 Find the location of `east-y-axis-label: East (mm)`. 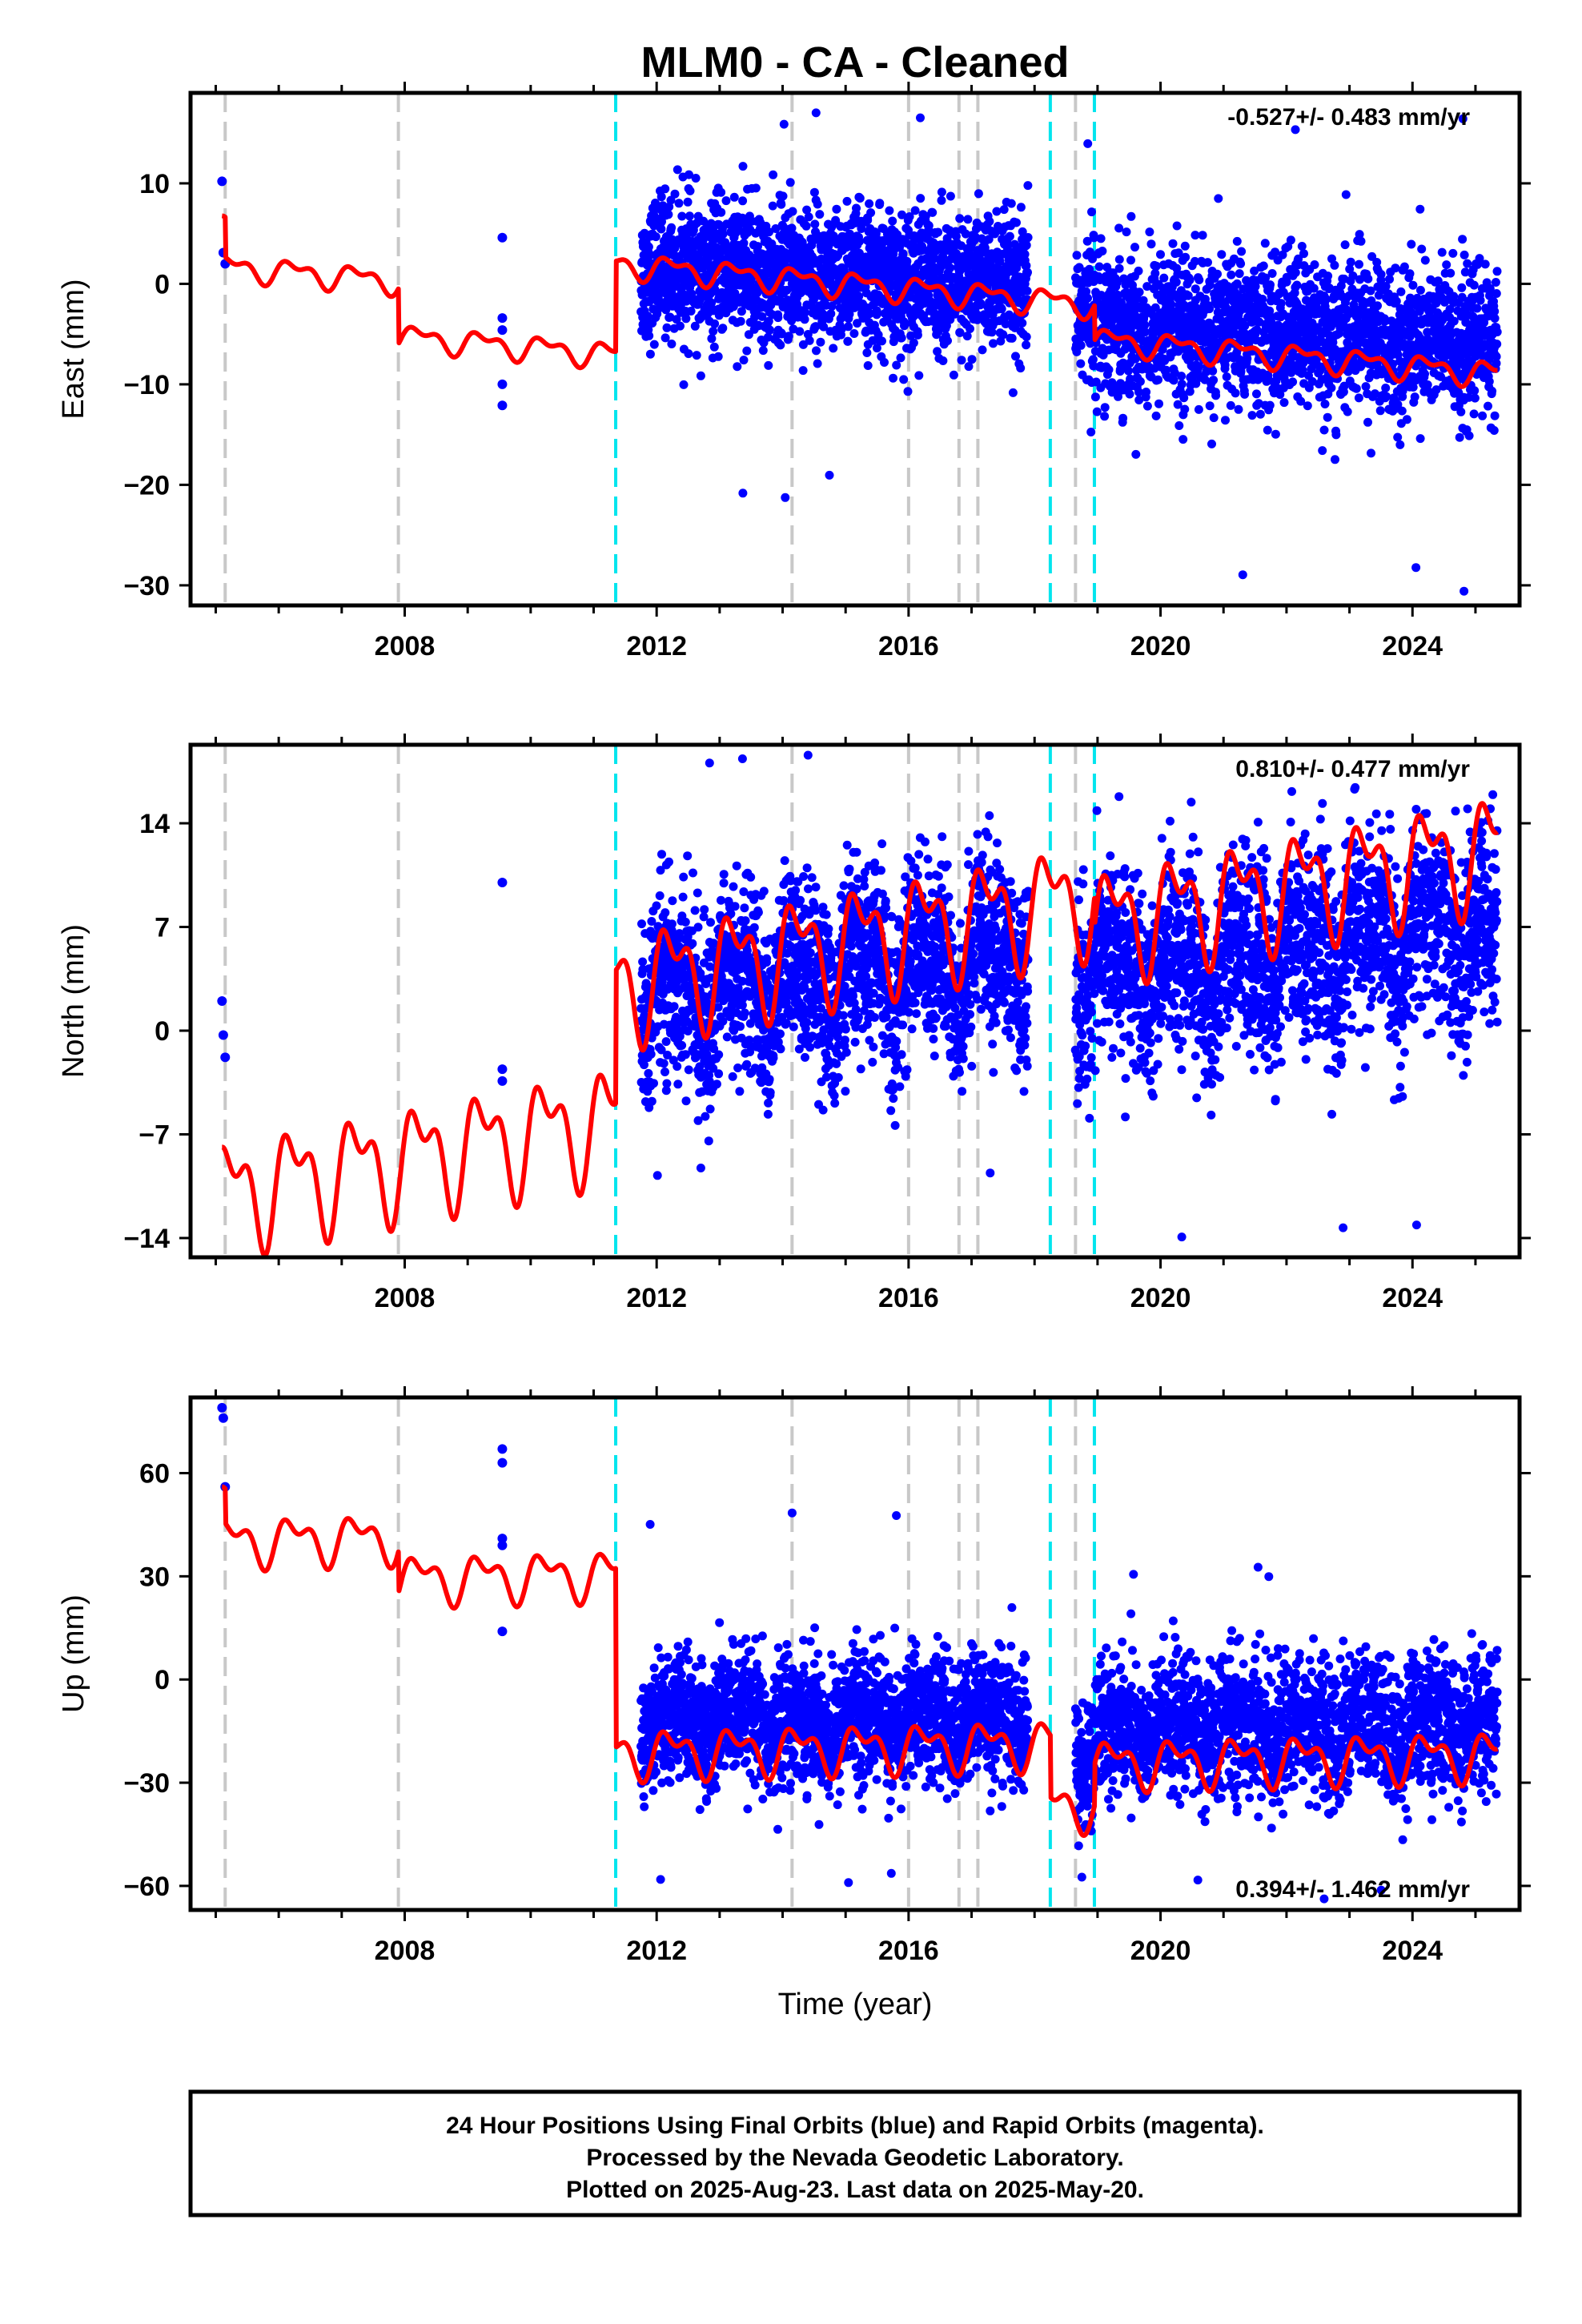

east-y-axis-label: East (mm) is located at coordinates (74, 349).